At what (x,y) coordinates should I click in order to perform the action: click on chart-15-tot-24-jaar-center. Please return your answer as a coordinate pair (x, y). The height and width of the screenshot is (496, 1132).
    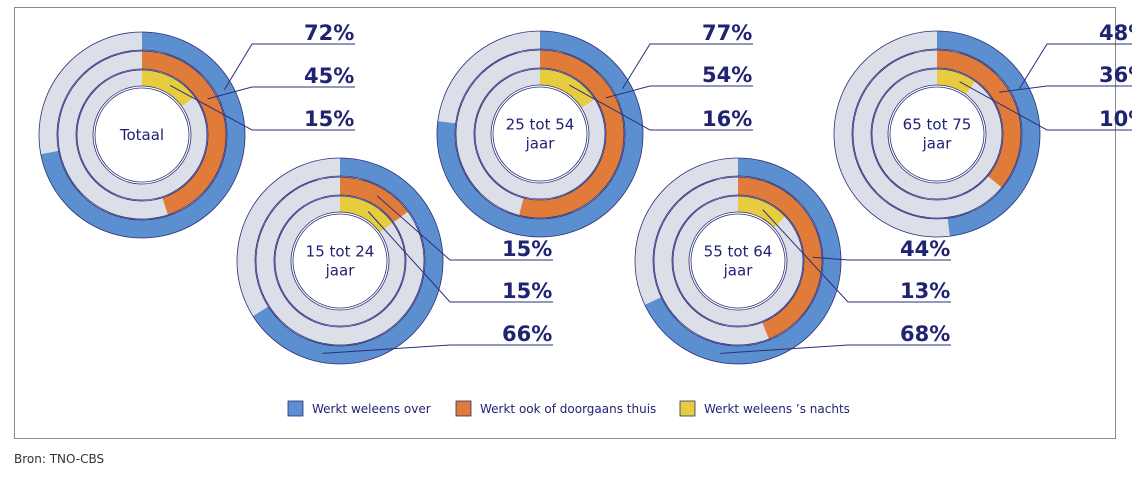
    Looking at the image, I should click on (340, 261).